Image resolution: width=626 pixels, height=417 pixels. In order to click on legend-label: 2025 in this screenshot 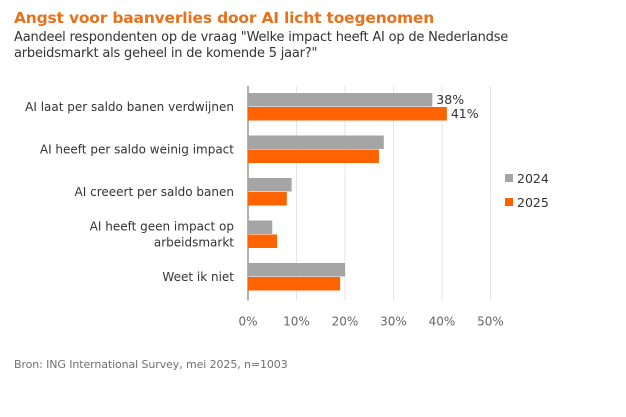, I will do `click(533, 202)`.